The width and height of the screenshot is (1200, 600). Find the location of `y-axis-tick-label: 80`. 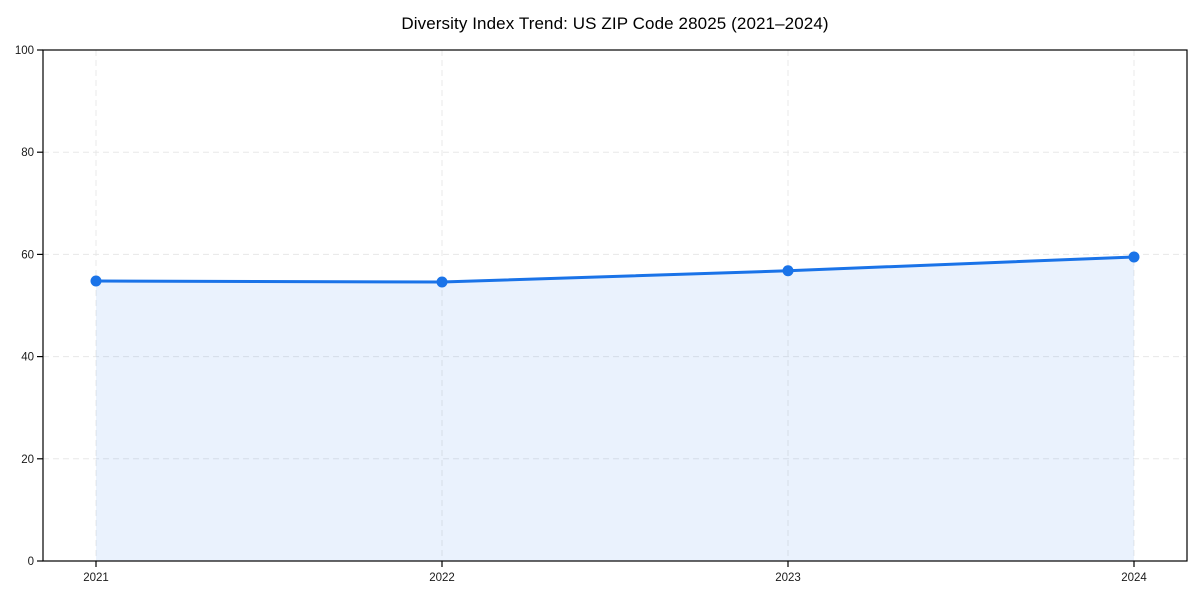

y-axis-tick-label: 80 is located at coordinates (27, 153).